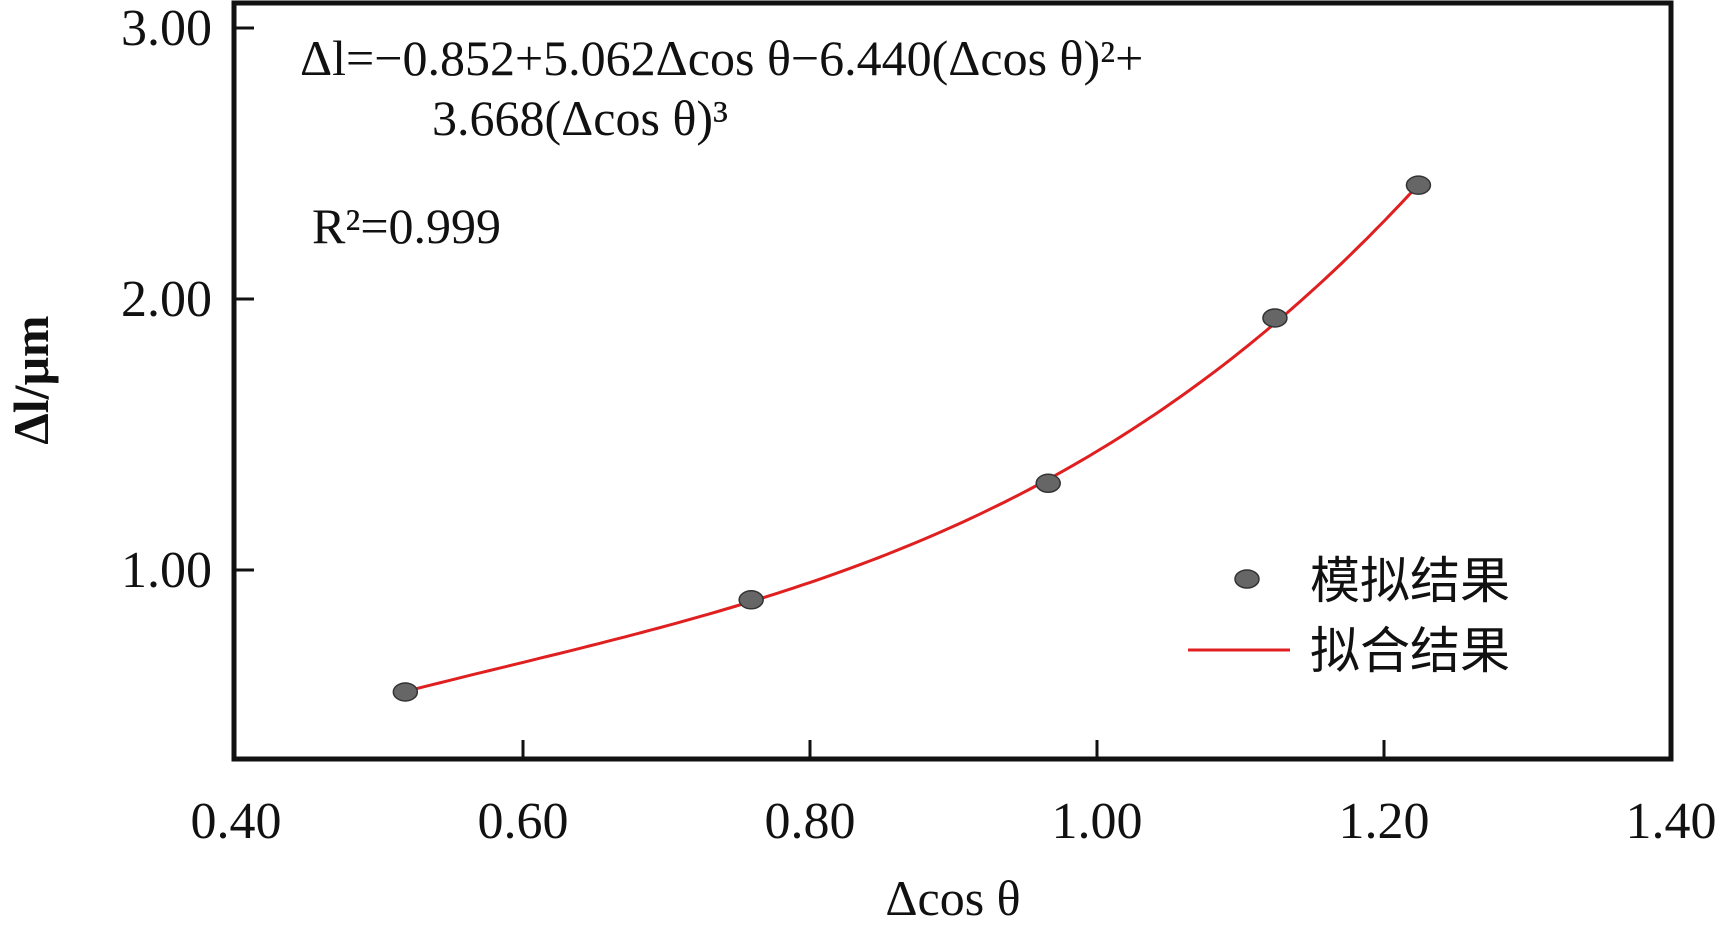 This screenshot has width=1732, height=926. What do you see at coordinates (580, 118) in the screenshot?
I see `equation-line-2: 3.668(Δcos θ)³` at bounding box center [580, 118].